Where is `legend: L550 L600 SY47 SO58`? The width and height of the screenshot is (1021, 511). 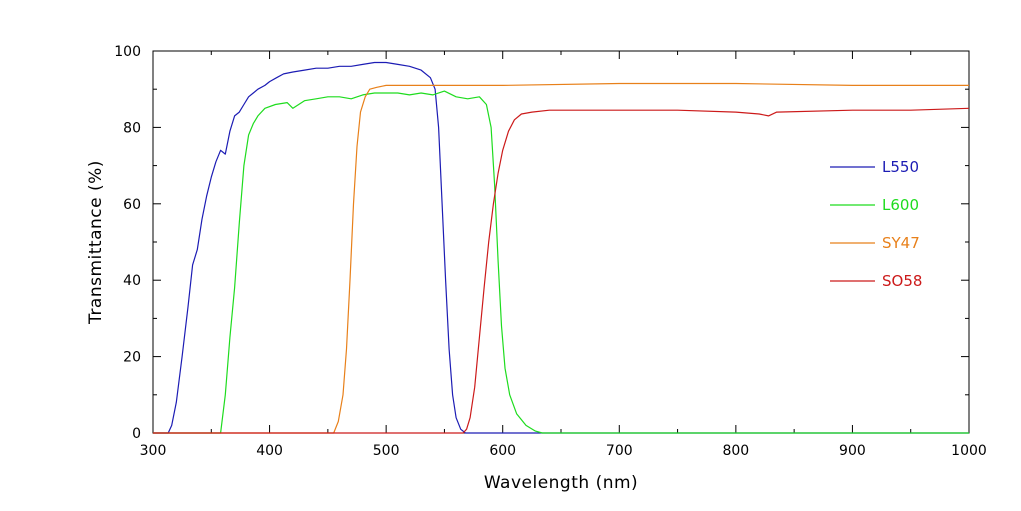 legend: L550 L600 SY47 SO58 is located at coordinates (876, 224).